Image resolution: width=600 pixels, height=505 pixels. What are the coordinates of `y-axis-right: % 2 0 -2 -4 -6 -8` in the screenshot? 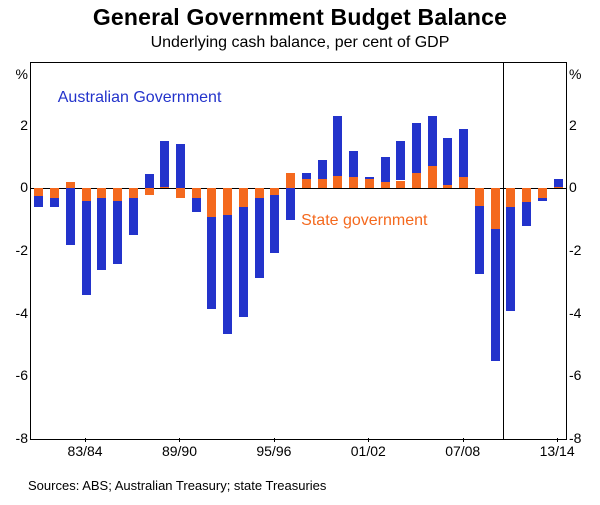 It's located at (582, 254).